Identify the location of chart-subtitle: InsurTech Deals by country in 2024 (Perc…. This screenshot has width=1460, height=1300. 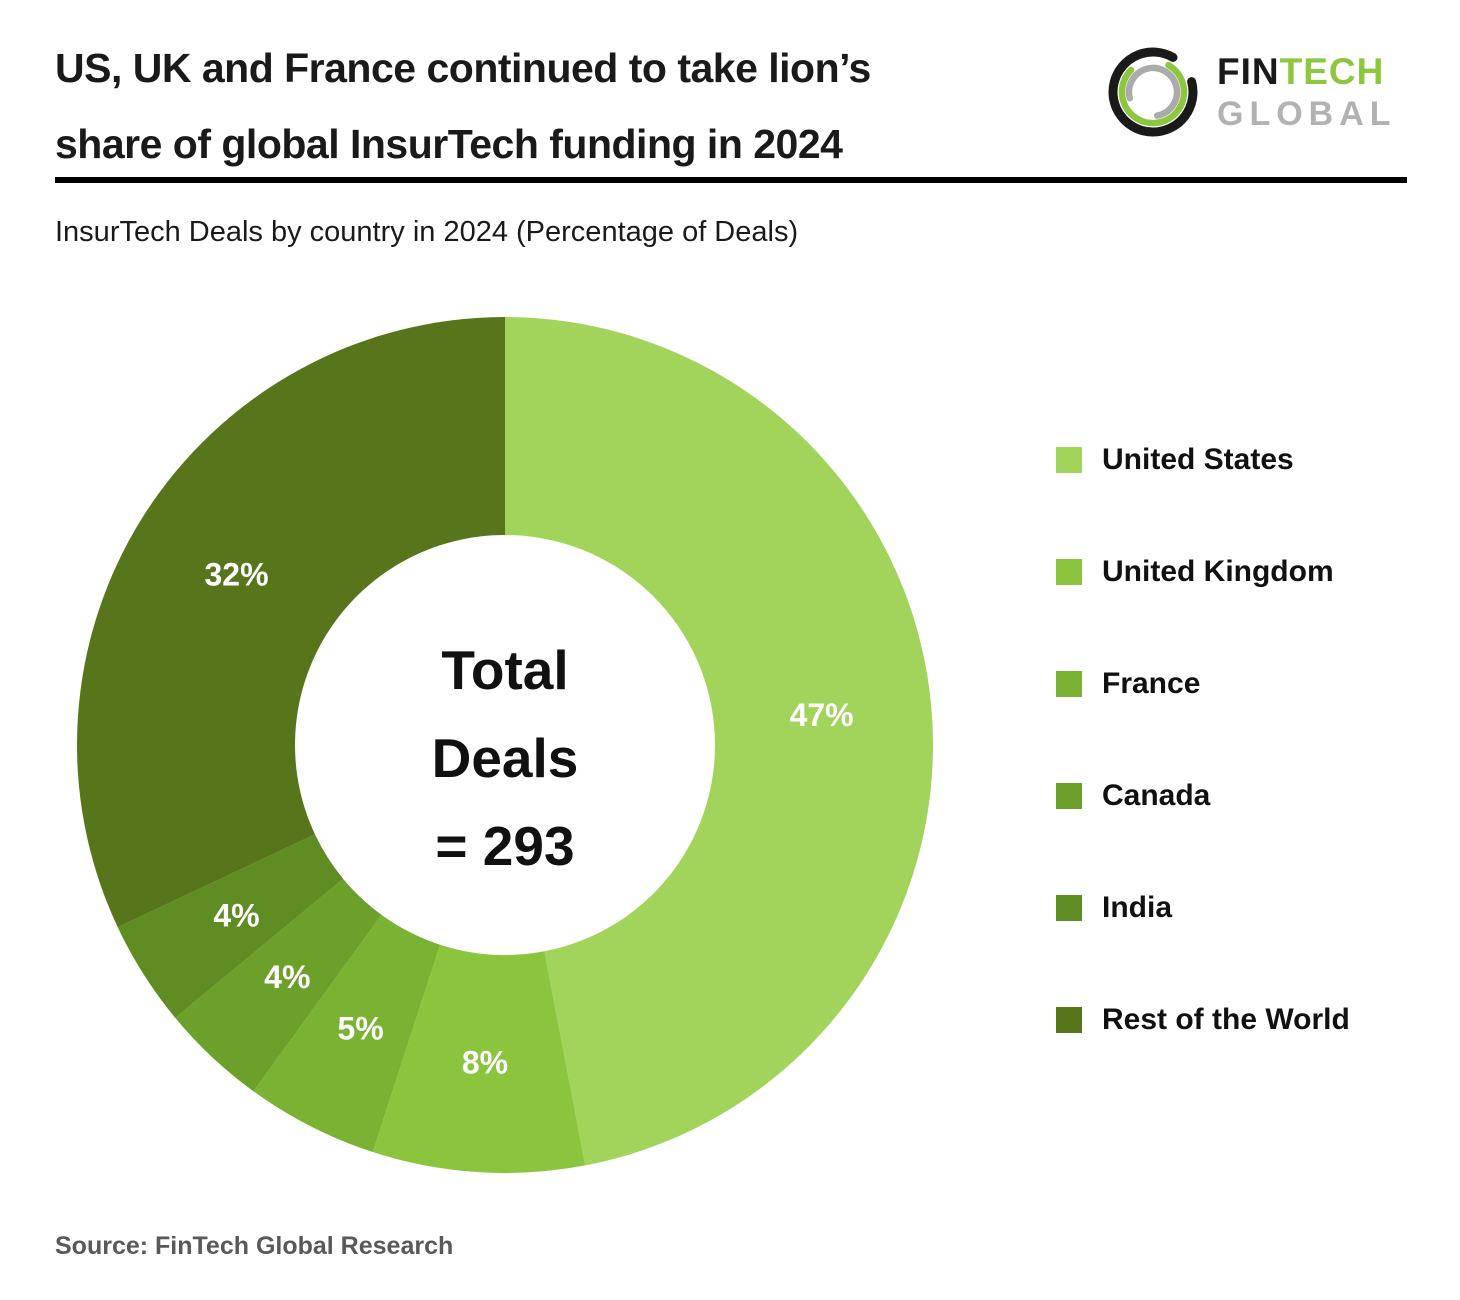
(427, 232).